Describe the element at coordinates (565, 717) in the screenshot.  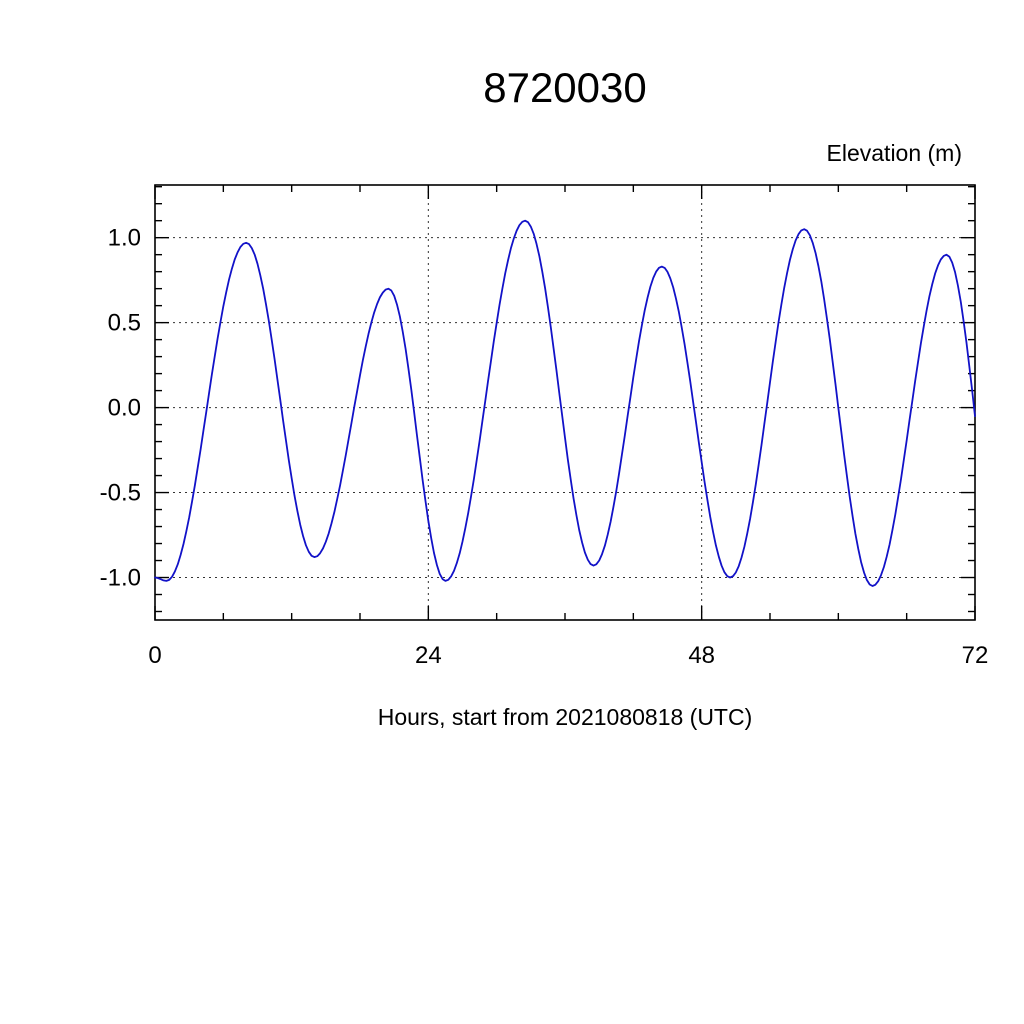
I see `x-axis-label: Hours, start from 2021080818 (UTC)` at that location.